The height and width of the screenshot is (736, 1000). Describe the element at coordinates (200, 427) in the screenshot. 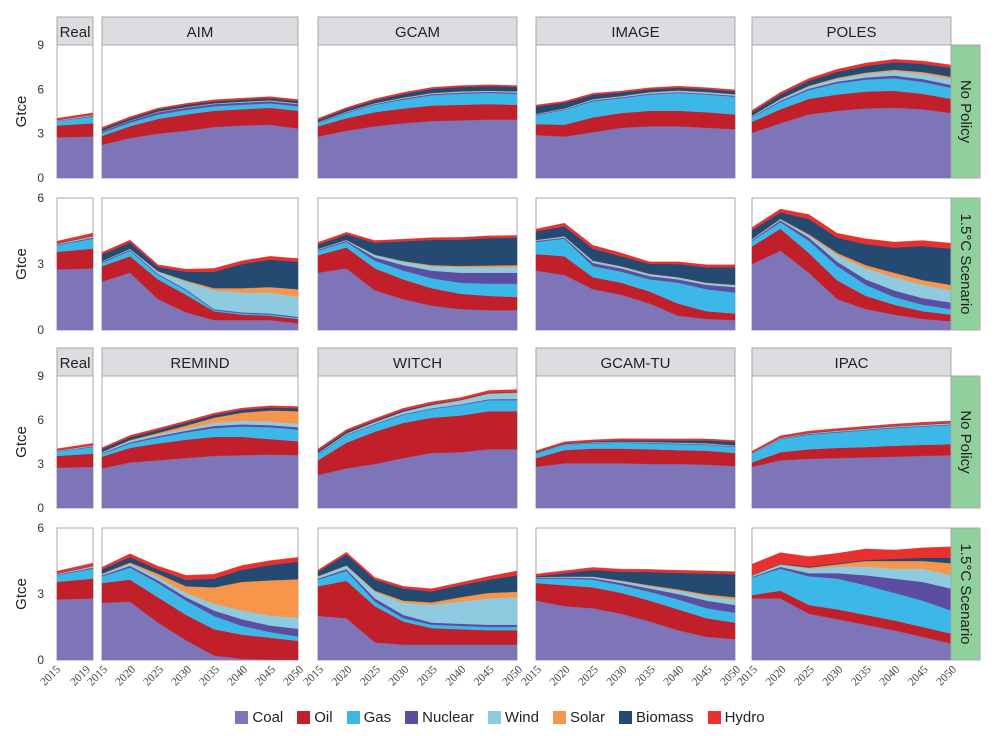

I see `remind-no-policy-area-hydro` at that location.